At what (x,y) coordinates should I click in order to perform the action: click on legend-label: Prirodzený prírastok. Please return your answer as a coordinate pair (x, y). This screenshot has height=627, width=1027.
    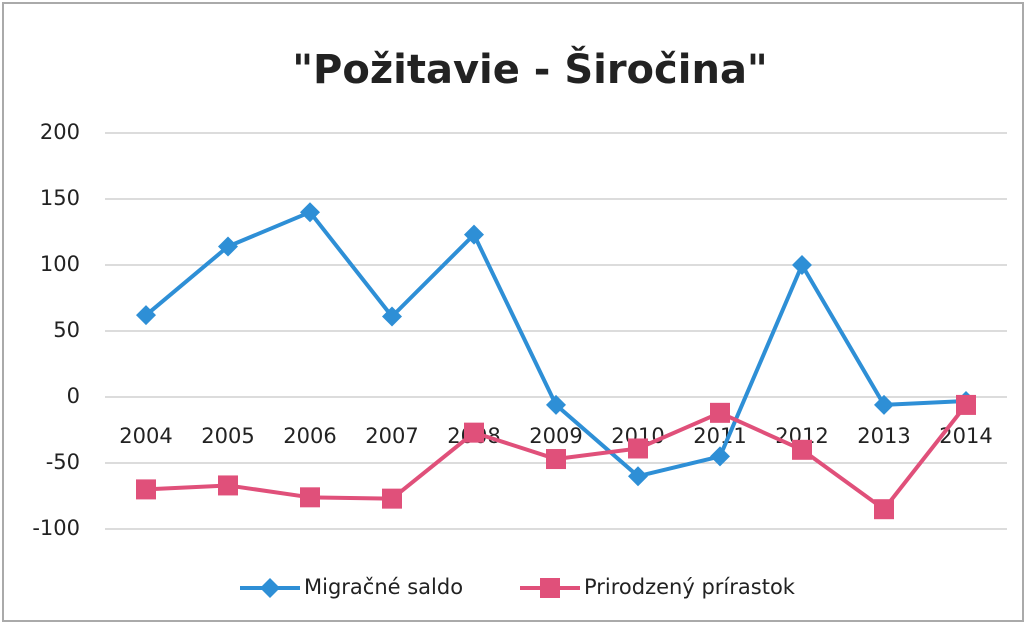
    Looking at the image, I should click on (690, 587).